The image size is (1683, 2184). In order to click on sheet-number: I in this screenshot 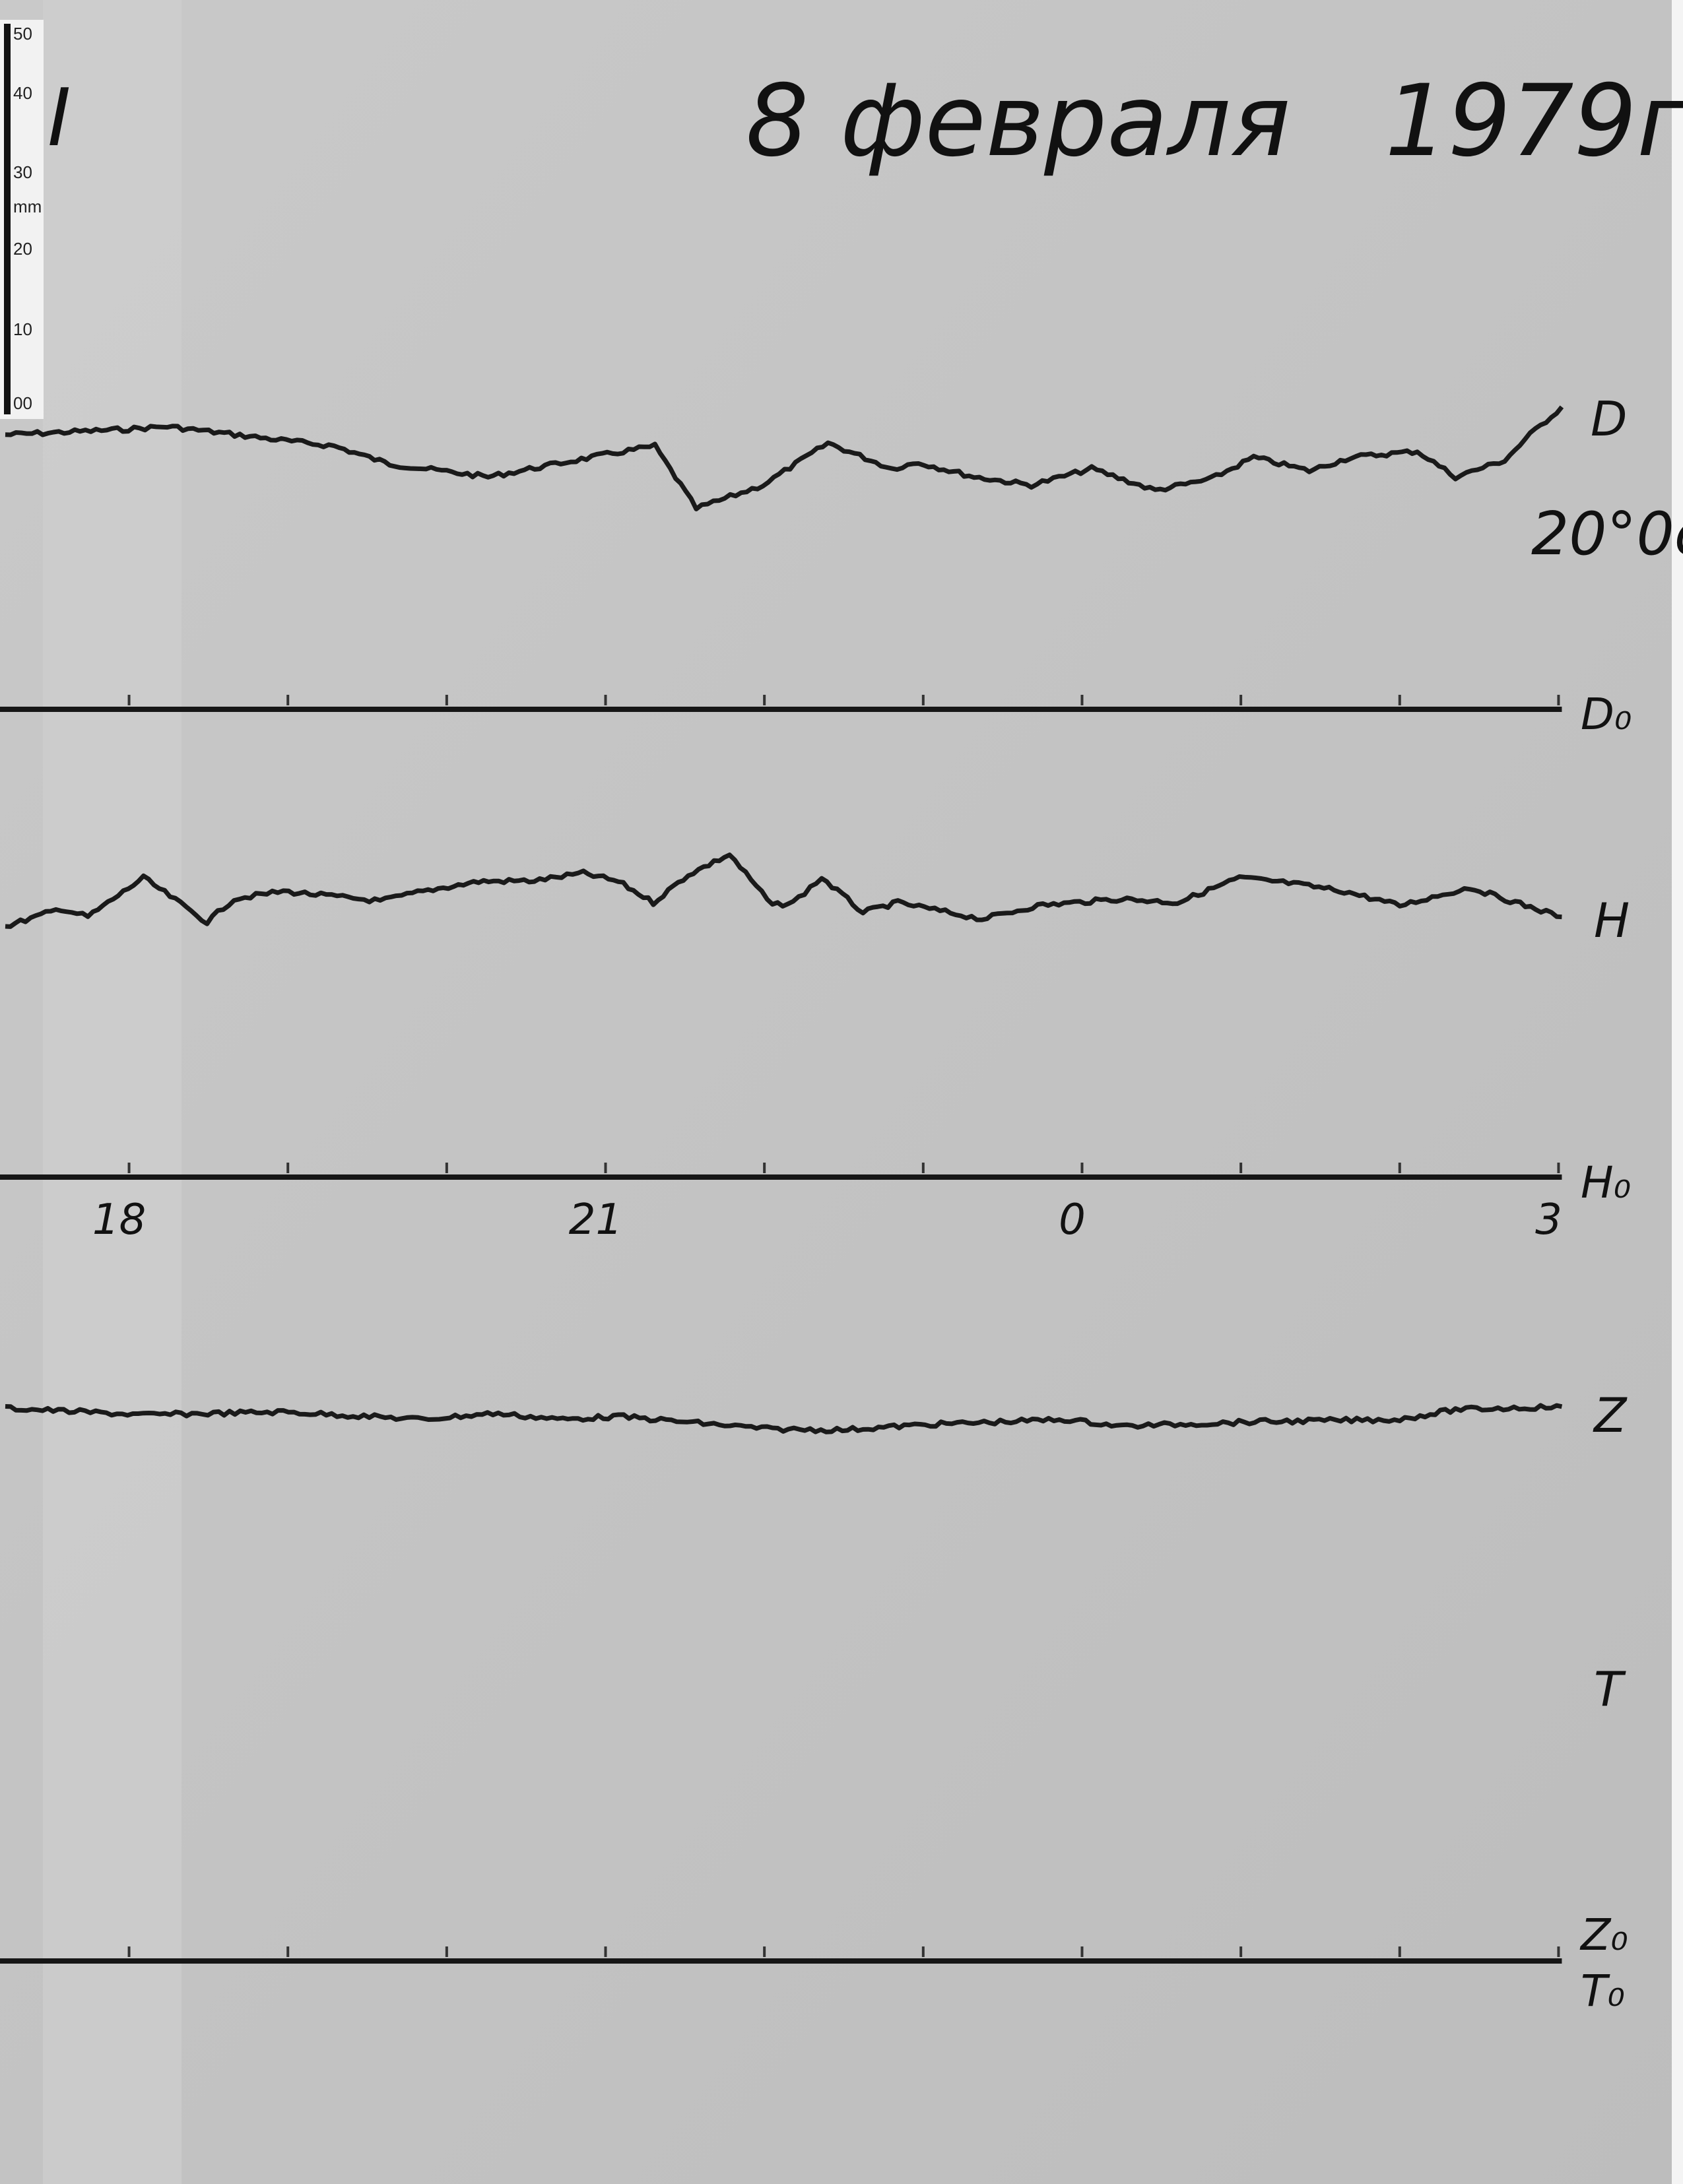, I will do `click(60, 118)`.